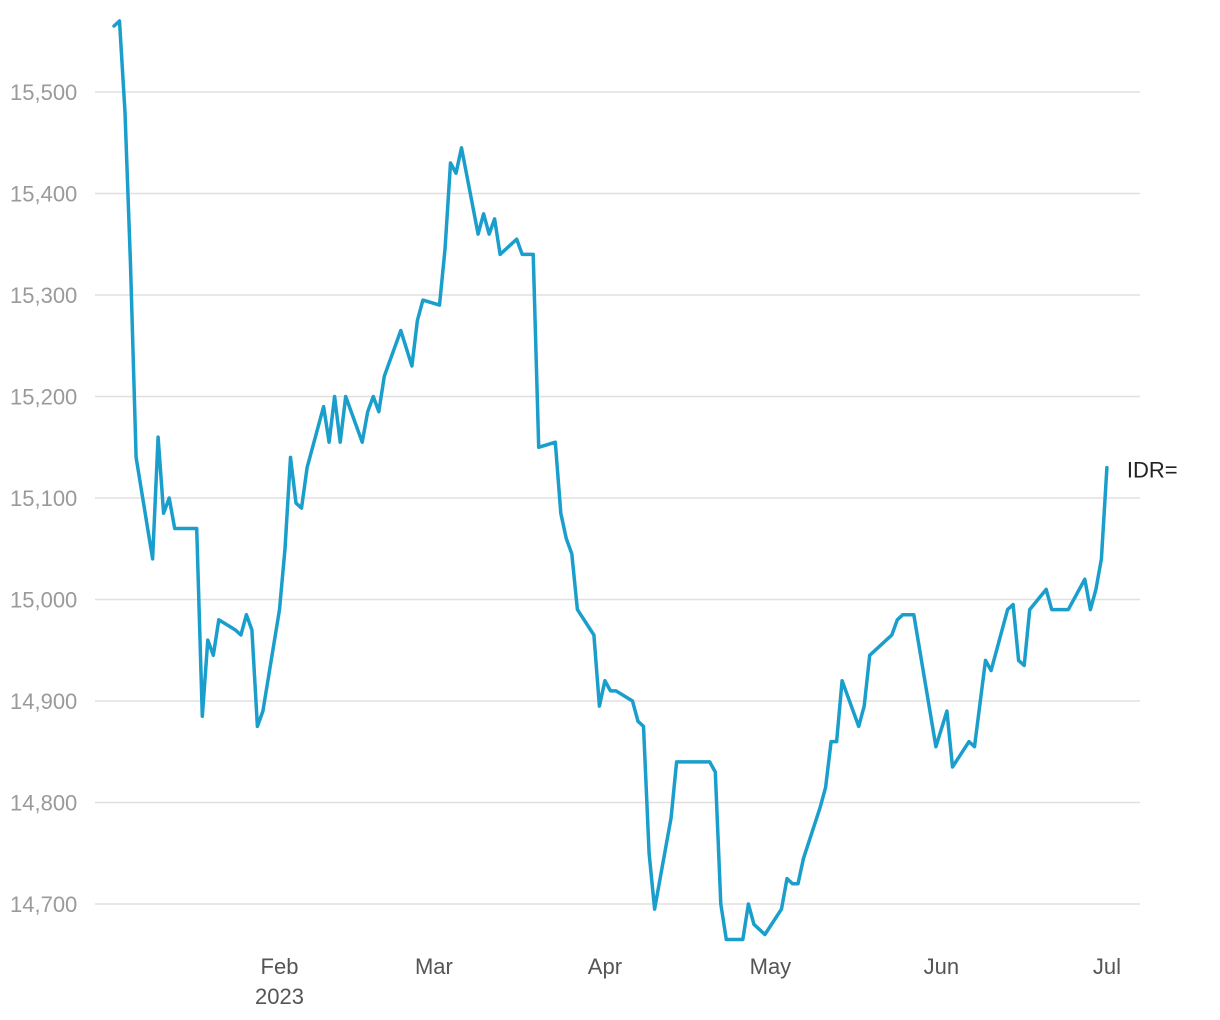 The width and height of the screenshot is (1220, 1020). I want to click on y-tick-label: 15,300, so click(43, 295).